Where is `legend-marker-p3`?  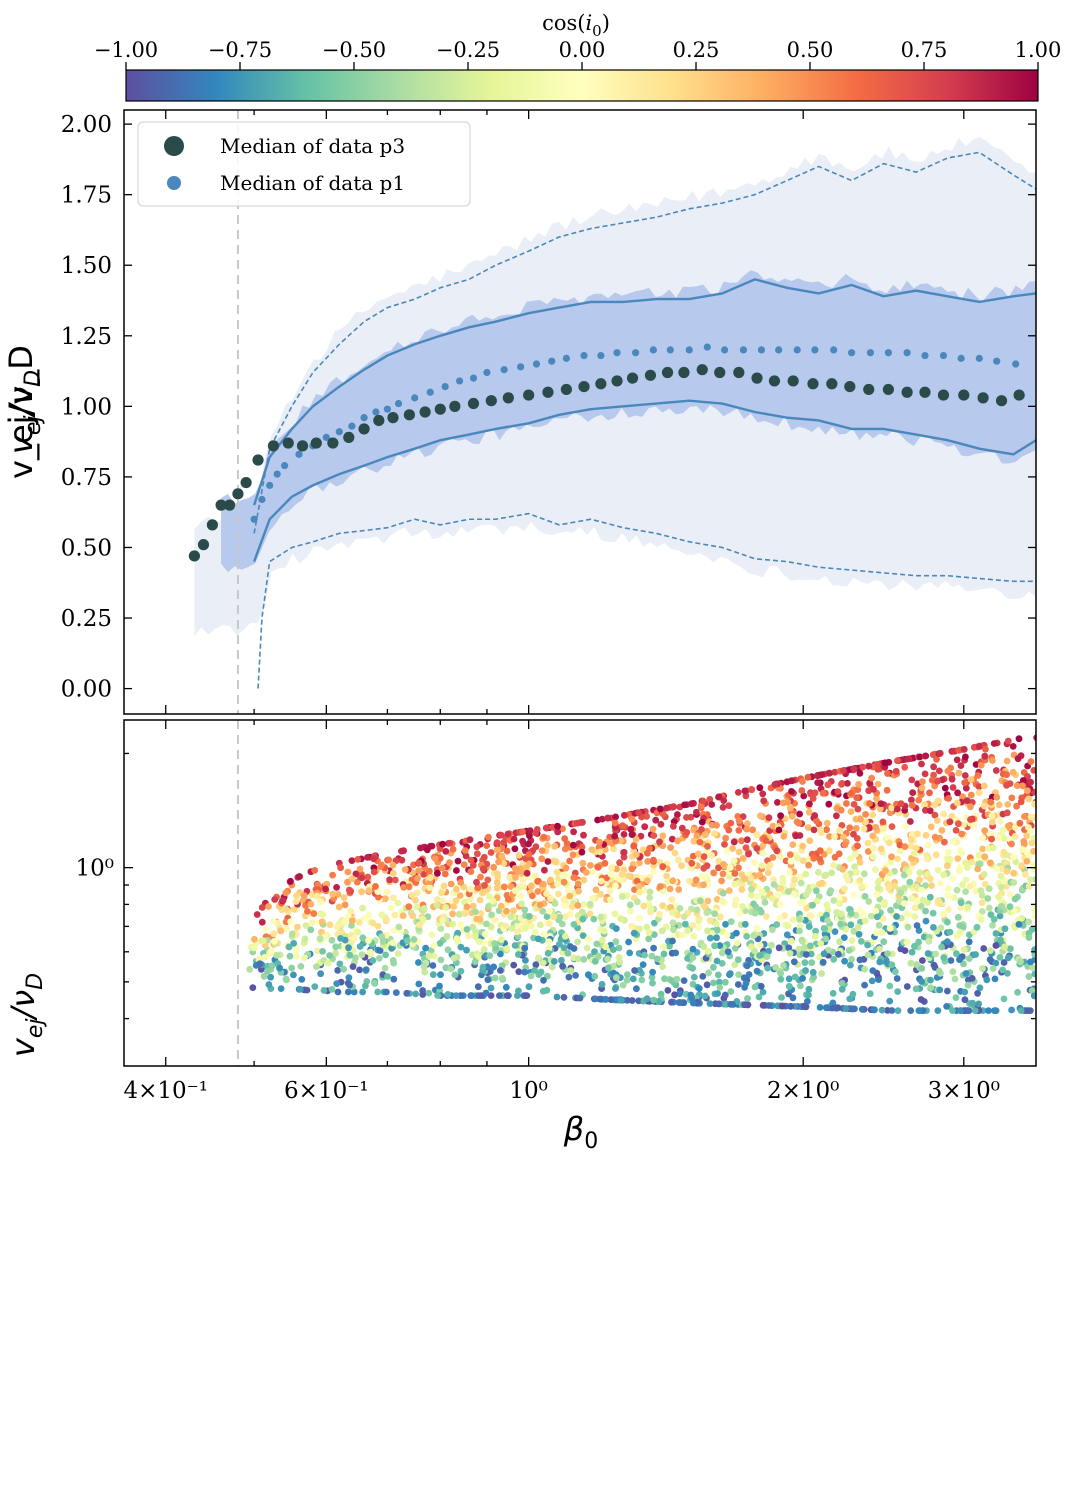 legend-marker-p3 is located at coordinates (174, 146).